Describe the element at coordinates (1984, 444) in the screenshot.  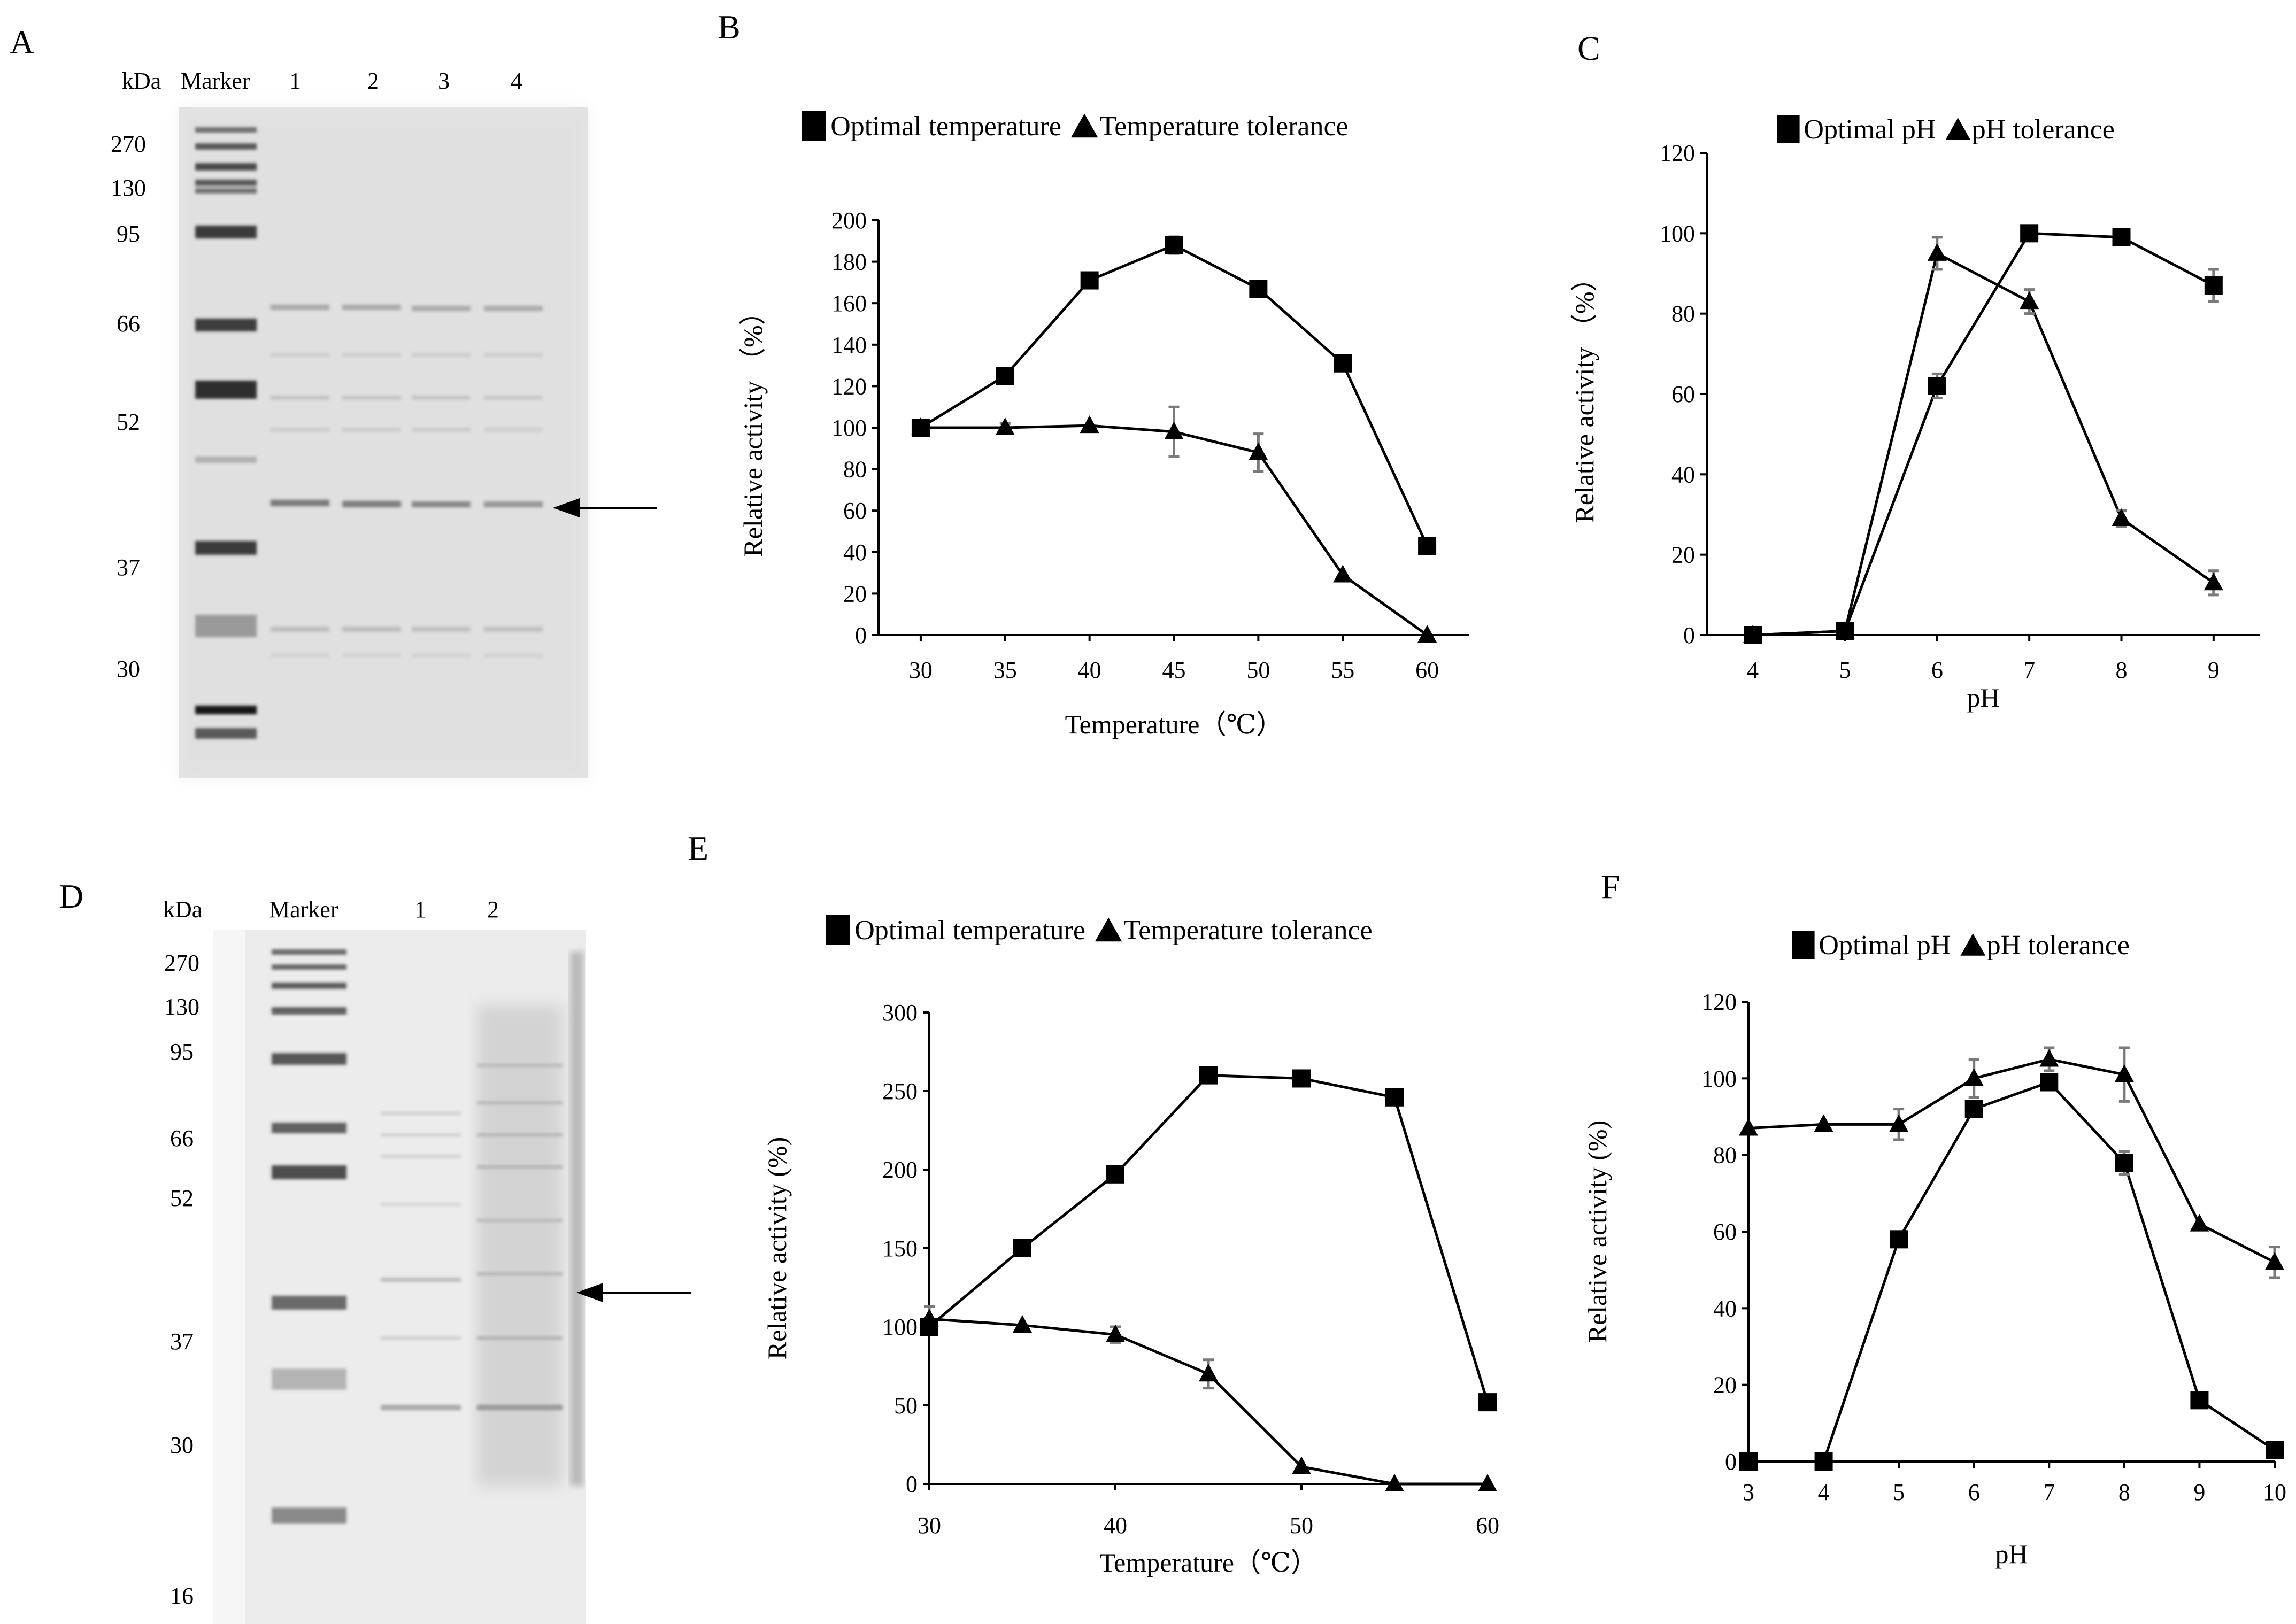
I see `series-line-triangle` at that location.